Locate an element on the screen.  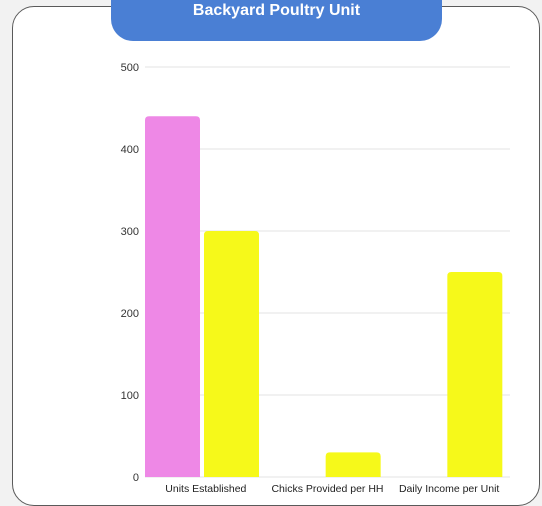
y-axis-tick-labels: 0 100 200 300 400 500 is located at coordinates (130, 273).